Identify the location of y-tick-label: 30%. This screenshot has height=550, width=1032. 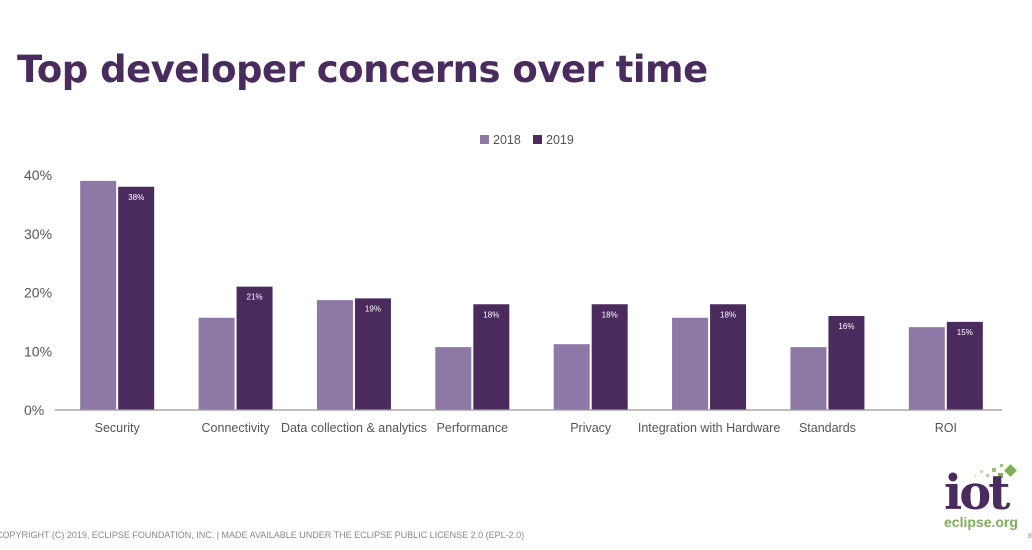
(38, 234).